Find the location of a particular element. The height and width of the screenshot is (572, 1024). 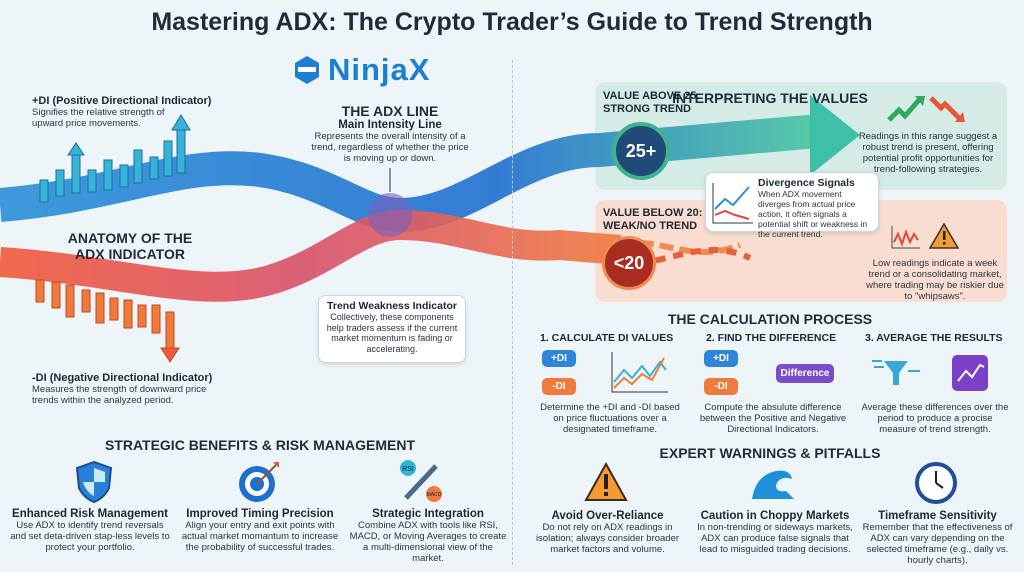

weakness-title: Trend Weakness Indicator is located at coordinates (392, 306).